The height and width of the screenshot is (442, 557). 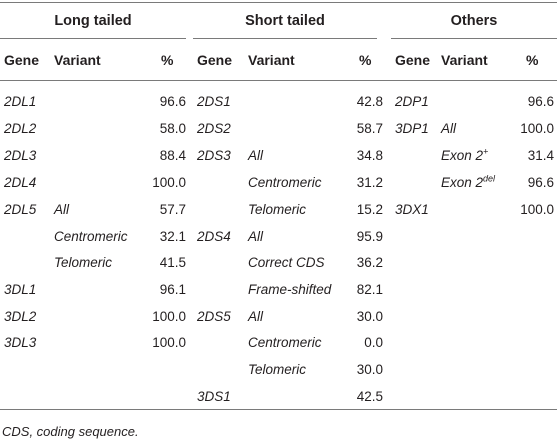 I want to click on others-gene-cell: 3DX1, so click(x=412, y=209).